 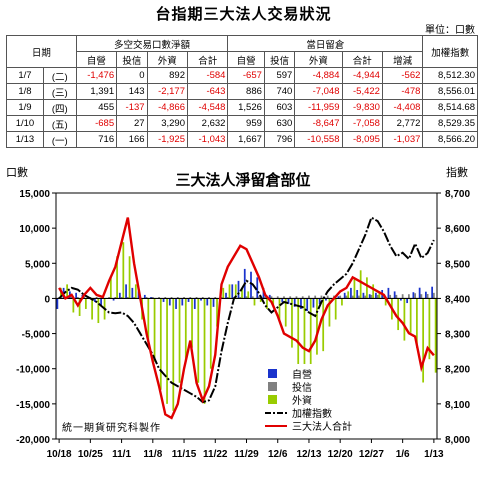 What do you see at coordinates (457, 172) in the screenshot?
I see `right-axis-label: 指數` at bounding box center [457, 172].